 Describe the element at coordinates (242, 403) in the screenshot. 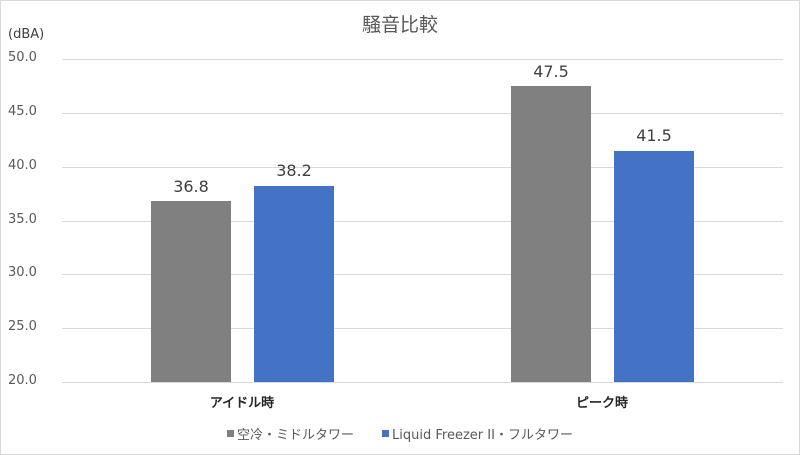

I see `x-category-idle: アイドル時` at that location.